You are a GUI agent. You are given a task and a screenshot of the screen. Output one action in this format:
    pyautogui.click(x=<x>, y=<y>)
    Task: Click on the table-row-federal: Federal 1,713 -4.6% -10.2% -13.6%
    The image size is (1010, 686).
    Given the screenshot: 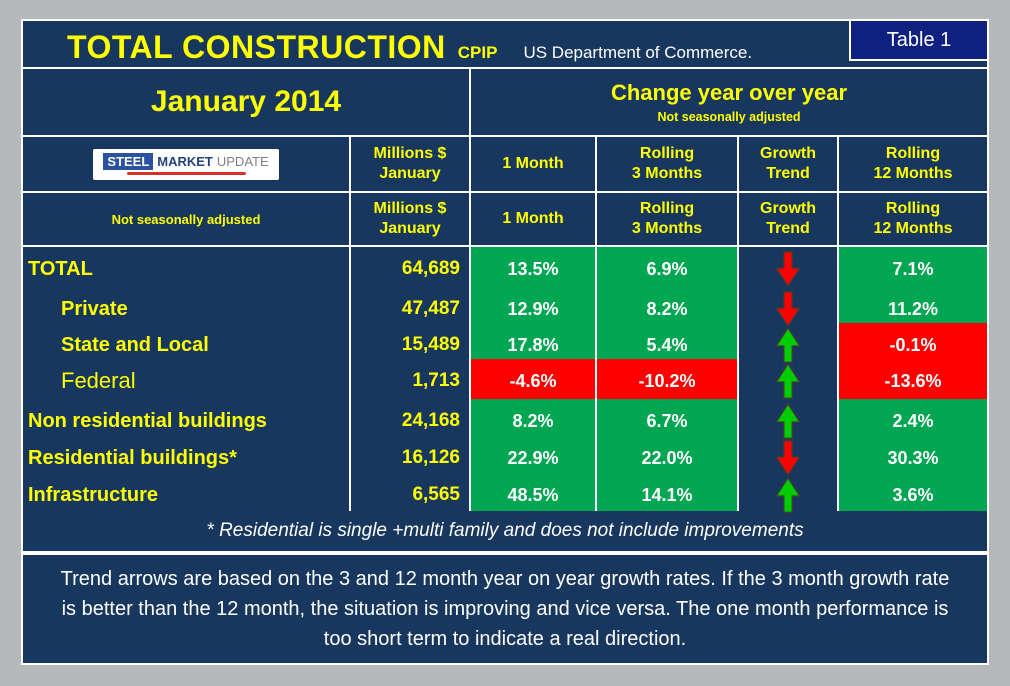 What is the action you would take?
    pyautogui.click(x=505, y=381)
    